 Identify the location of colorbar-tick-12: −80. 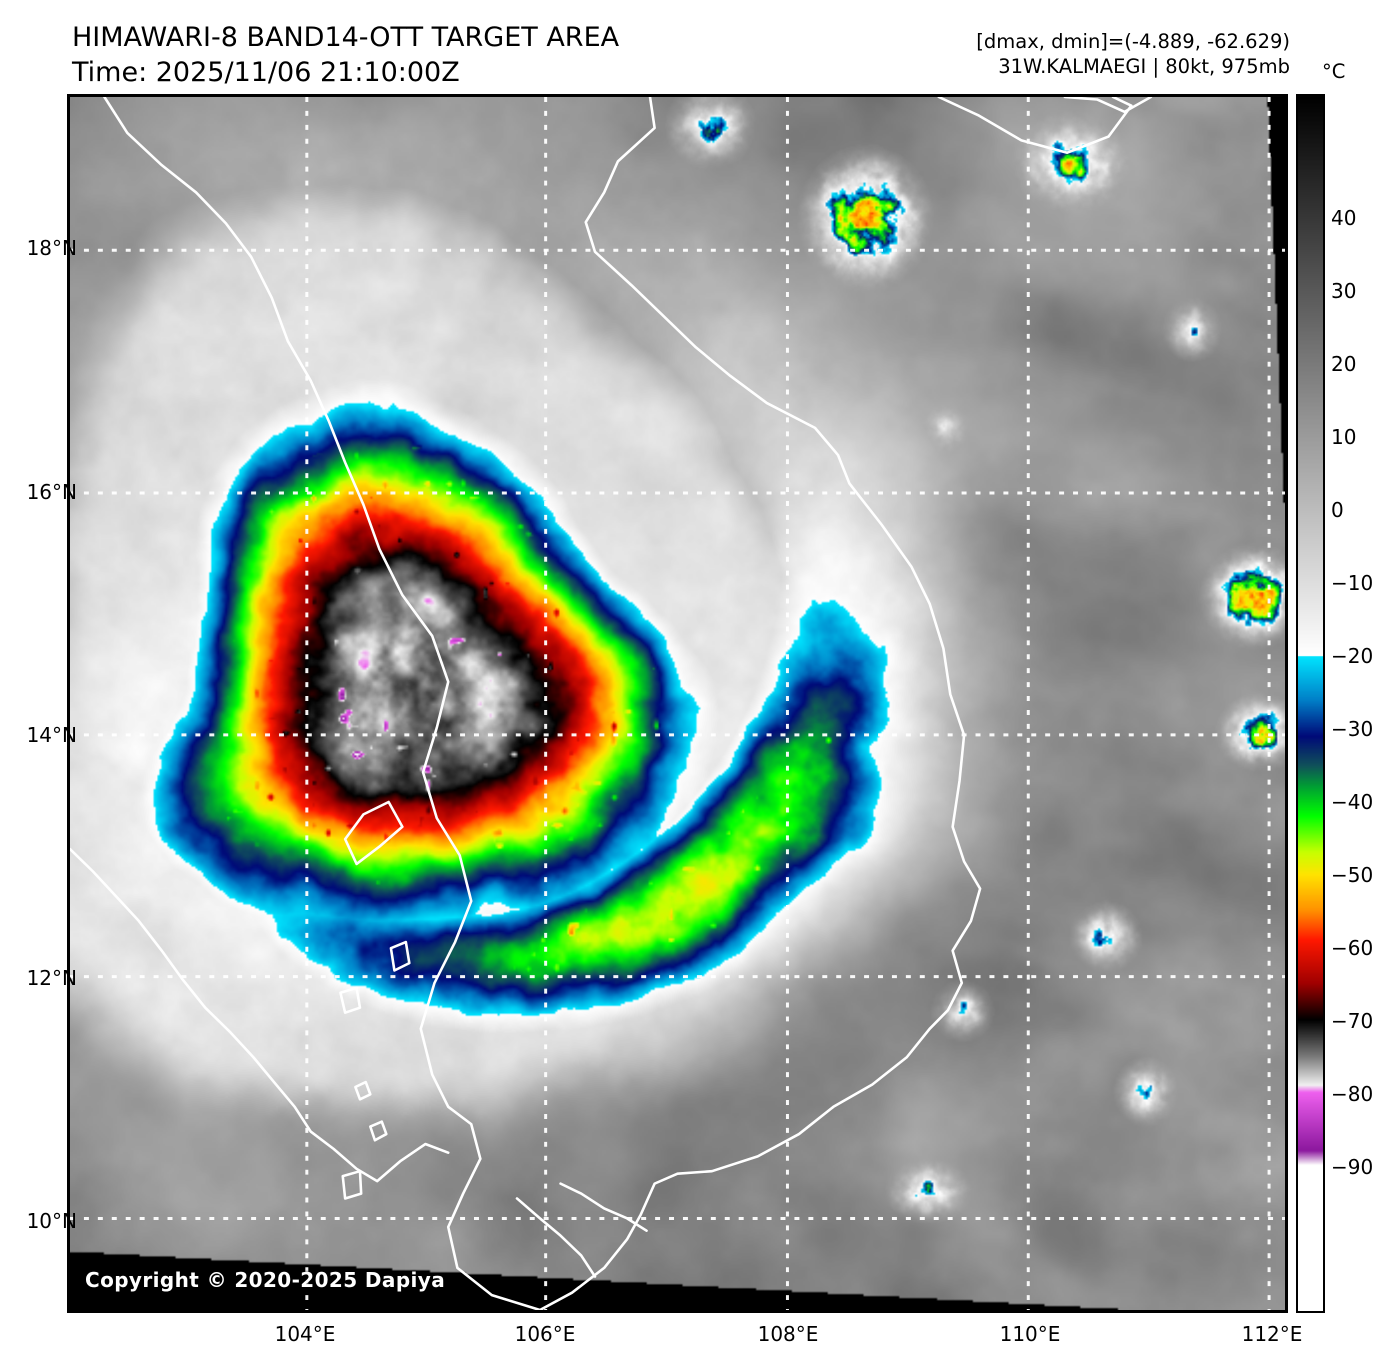
(1352, 1094).